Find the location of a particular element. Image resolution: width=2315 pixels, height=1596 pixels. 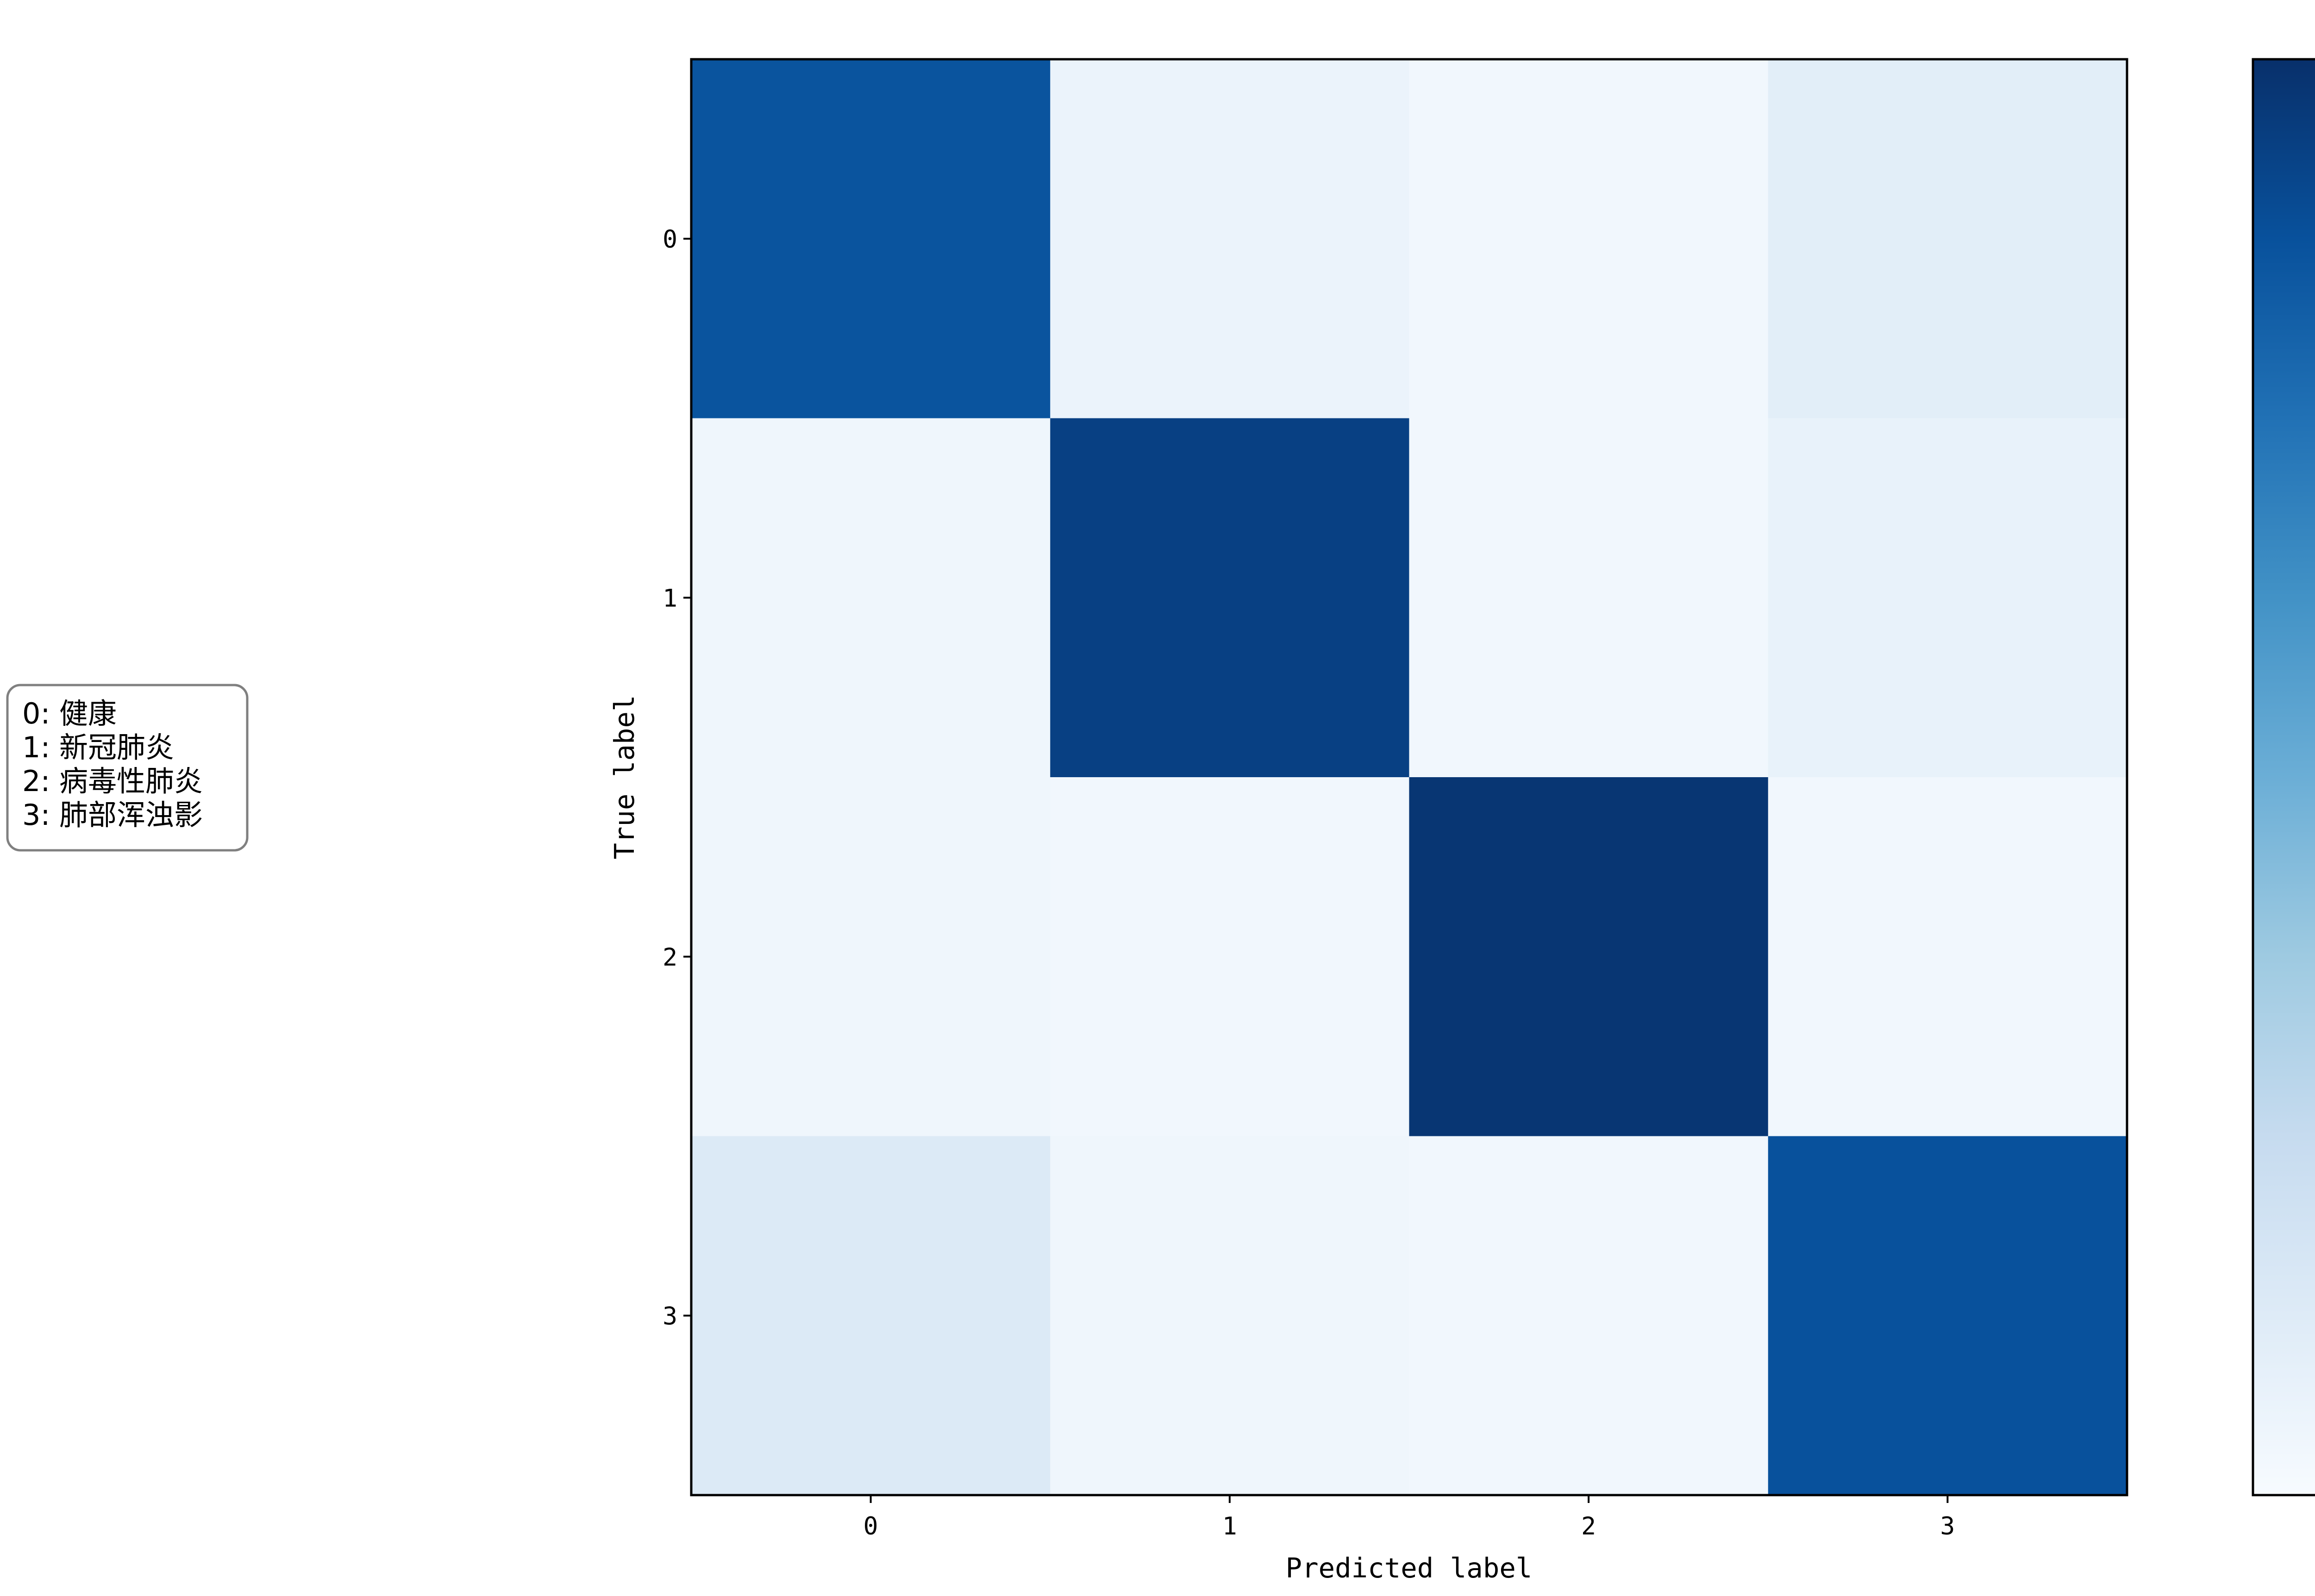

x-axis-ticks: 0 1 2 3 is located at coordinates (1409, 1517).